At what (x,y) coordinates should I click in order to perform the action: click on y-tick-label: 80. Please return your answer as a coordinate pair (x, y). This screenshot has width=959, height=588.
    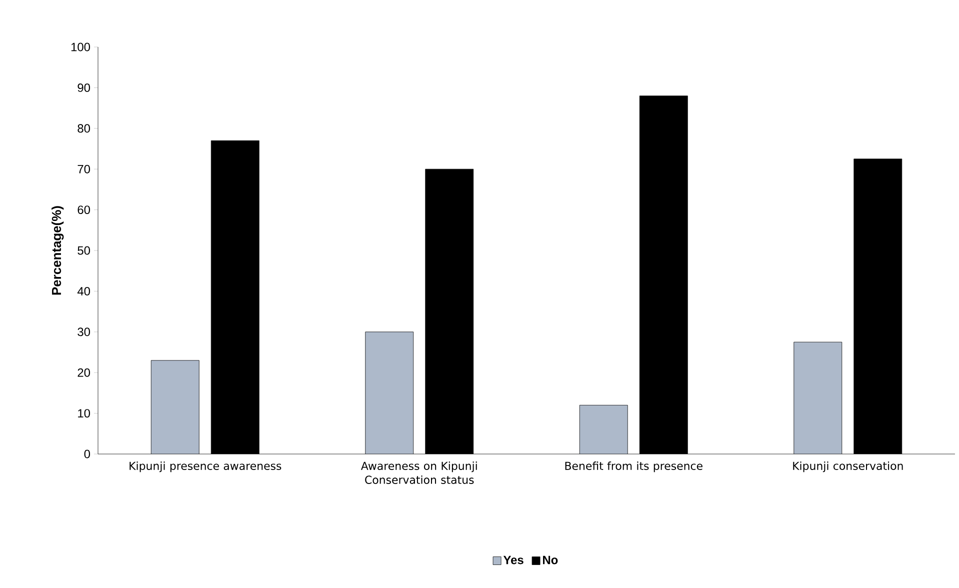
    Looking at the image, I should click on (84, 128).